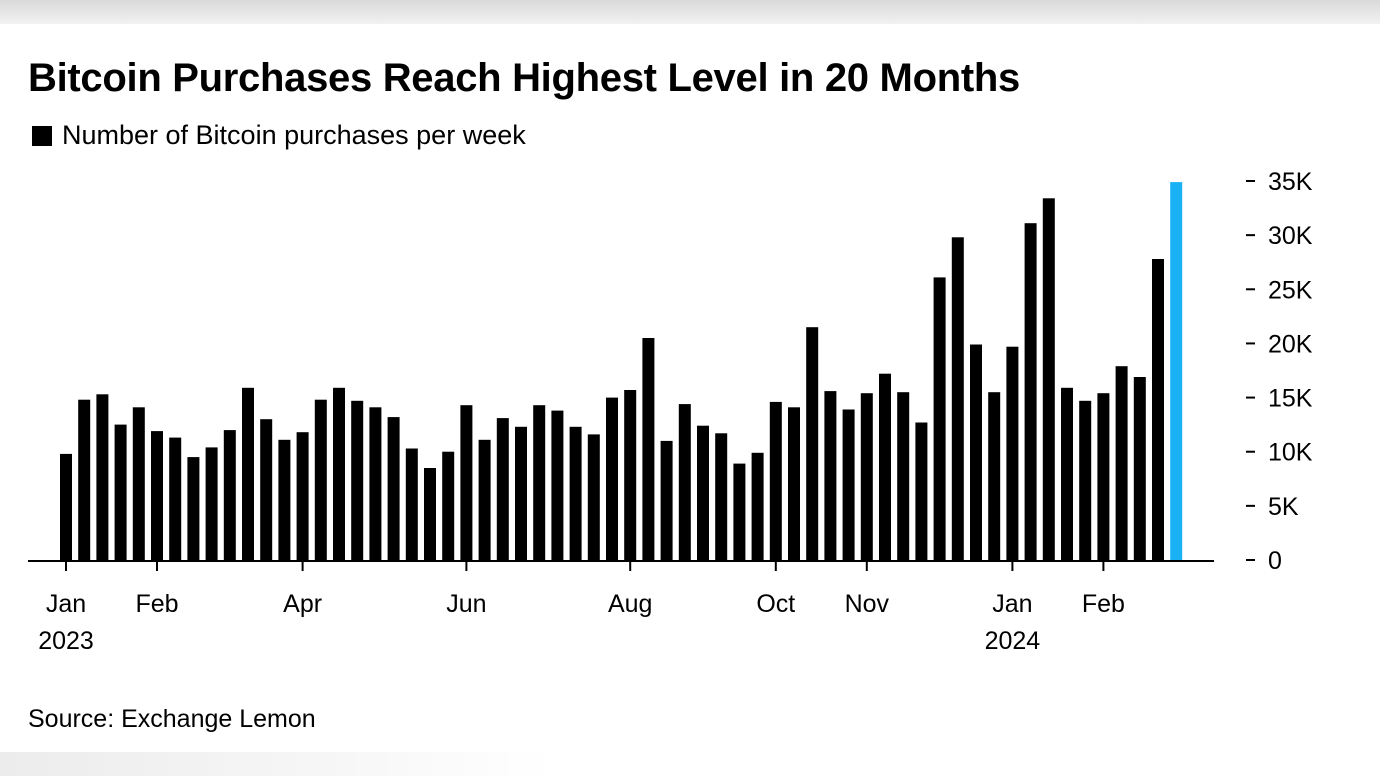  I want to click on legend-label: Number of Bitcoin purchases per week, so click(294, 135).